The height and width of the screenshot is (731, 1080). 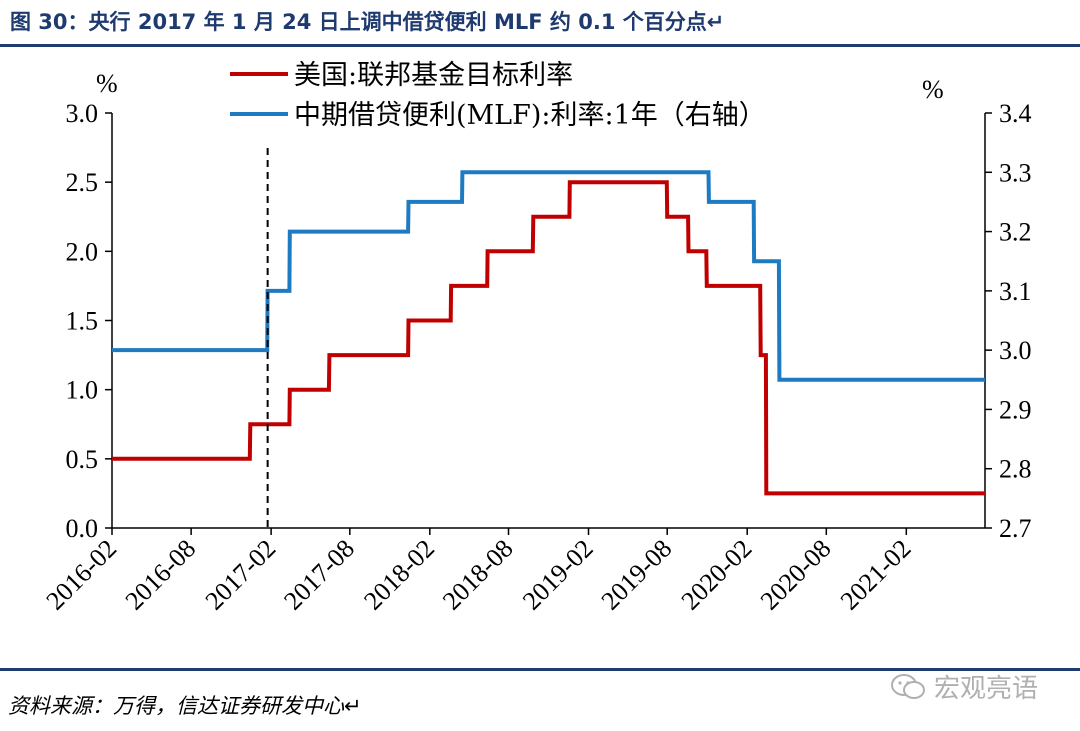 I want to click on left-tick-label: 0.5, so click(x=82, y=459).